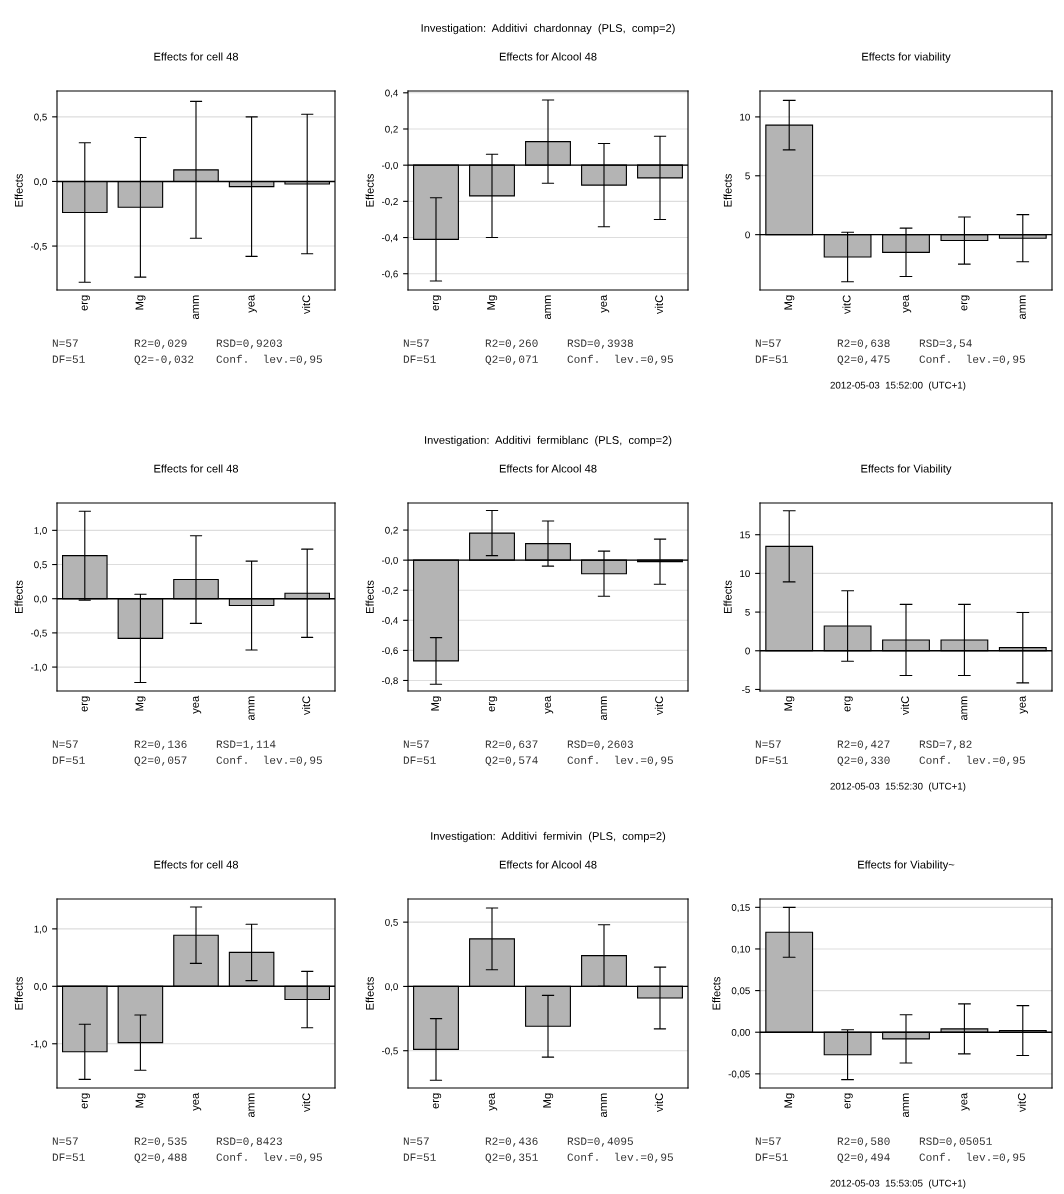 This screenshot has height=1194, width=1064. What do you see at coordinates (196, 468) in the screenshot?
I see `chart-title: Effects for cell 48` at bounding box center [196, 468].